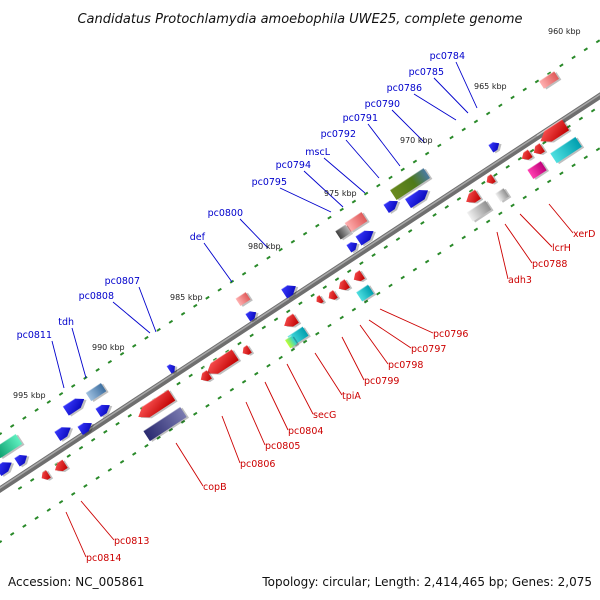  What do you see at coordinates (351, 396) in the screenshot?
I see `gene-label: tpiA` at bounding box center [351, 396].